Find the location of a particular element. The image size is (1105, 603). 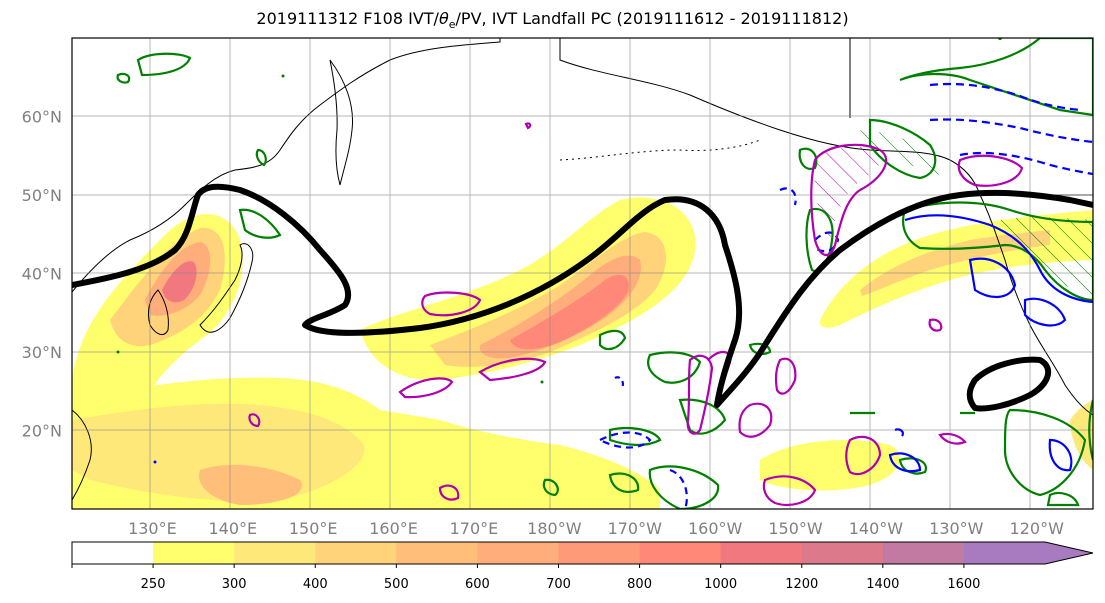

longitude-label: 130°W is located at coordinates (956, 528).